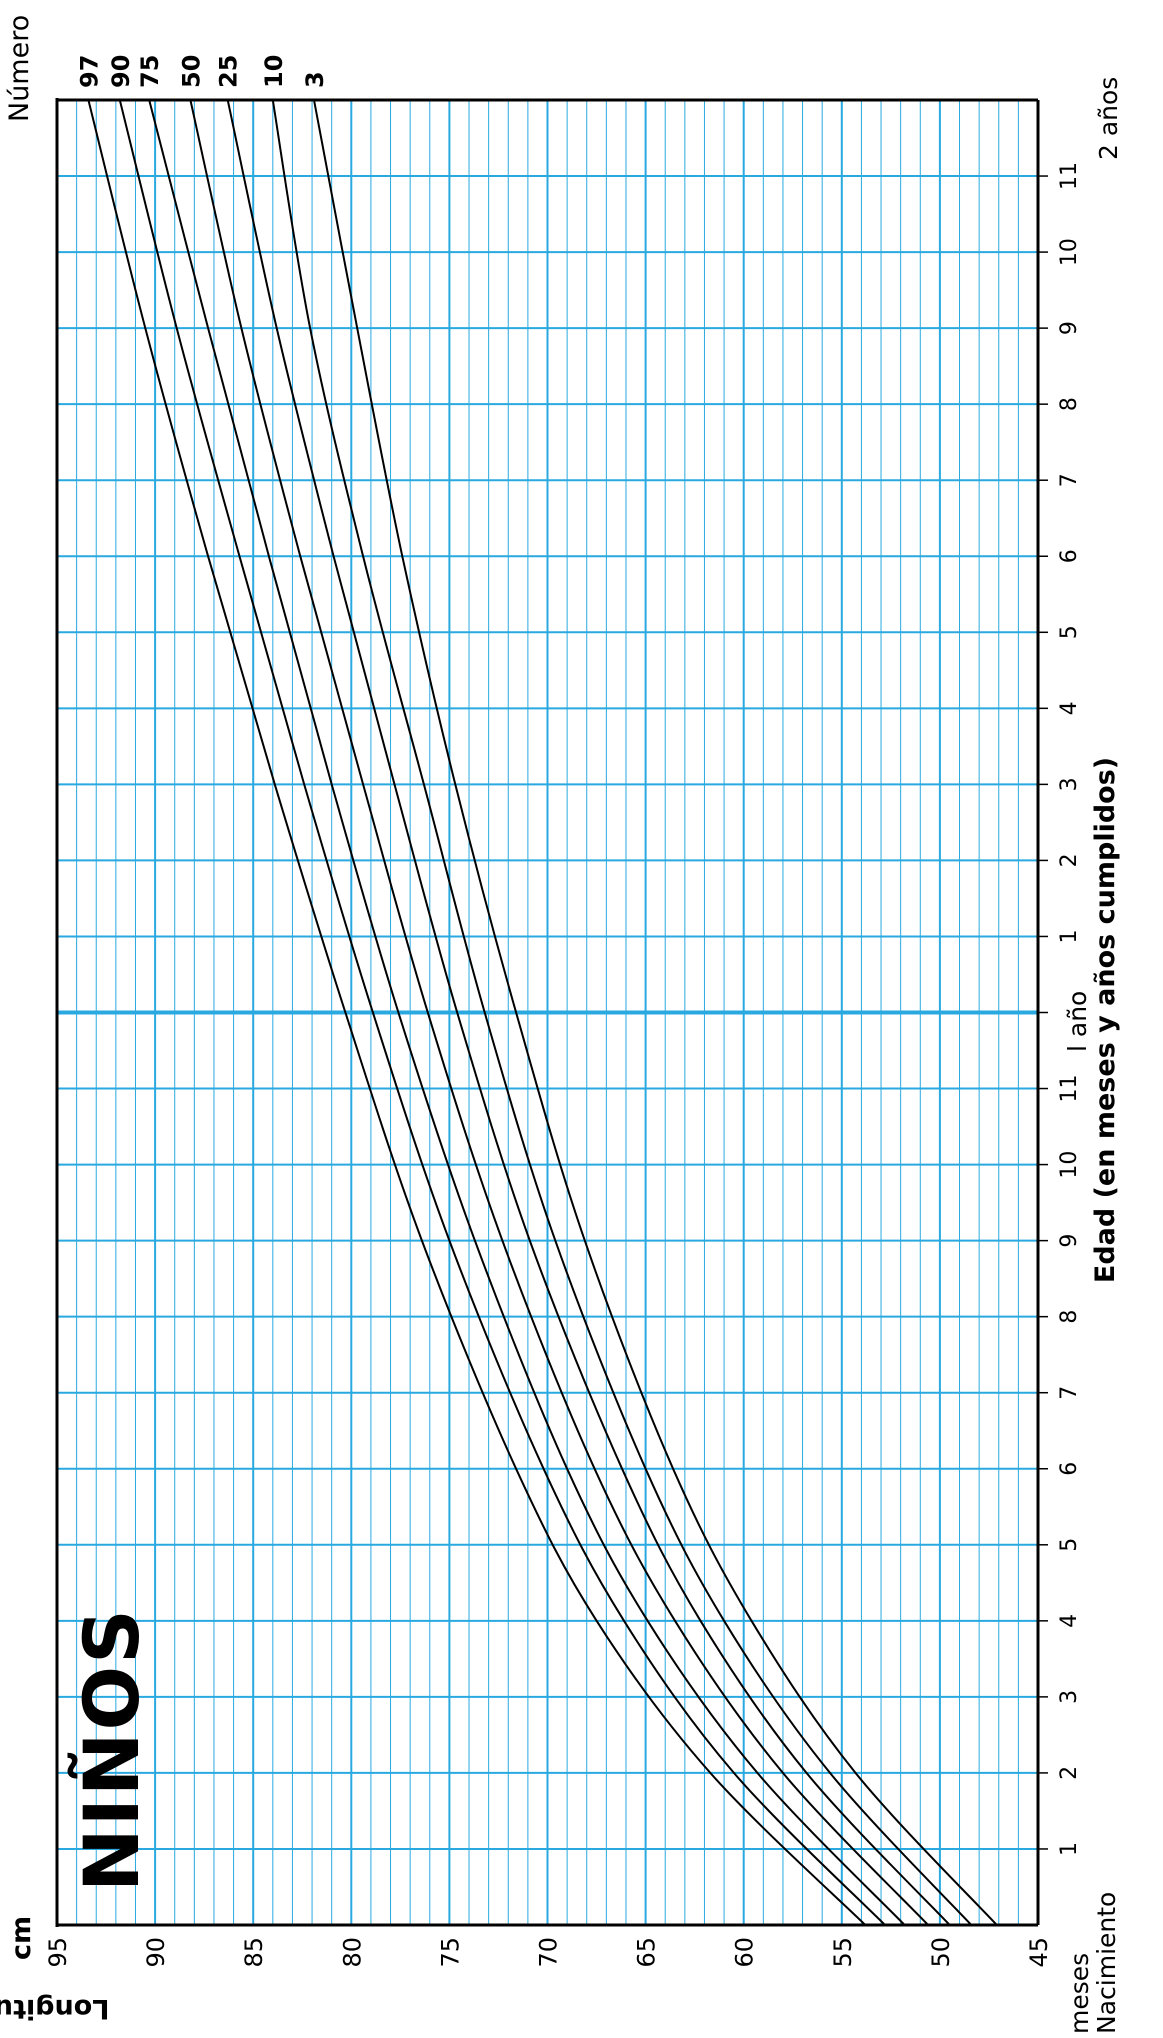 This screenshot has height=2038, width=1163. I want to click on x-axis-title: Edad (en meses y años cumplidos), so click(1105, 1020).